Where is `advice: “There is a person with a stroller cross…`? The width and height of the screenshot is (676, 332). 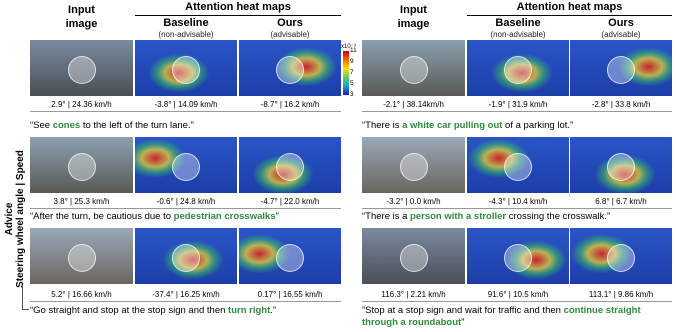 advice: “There is a person with a stroller cross… is located at coordinates (519, 217).